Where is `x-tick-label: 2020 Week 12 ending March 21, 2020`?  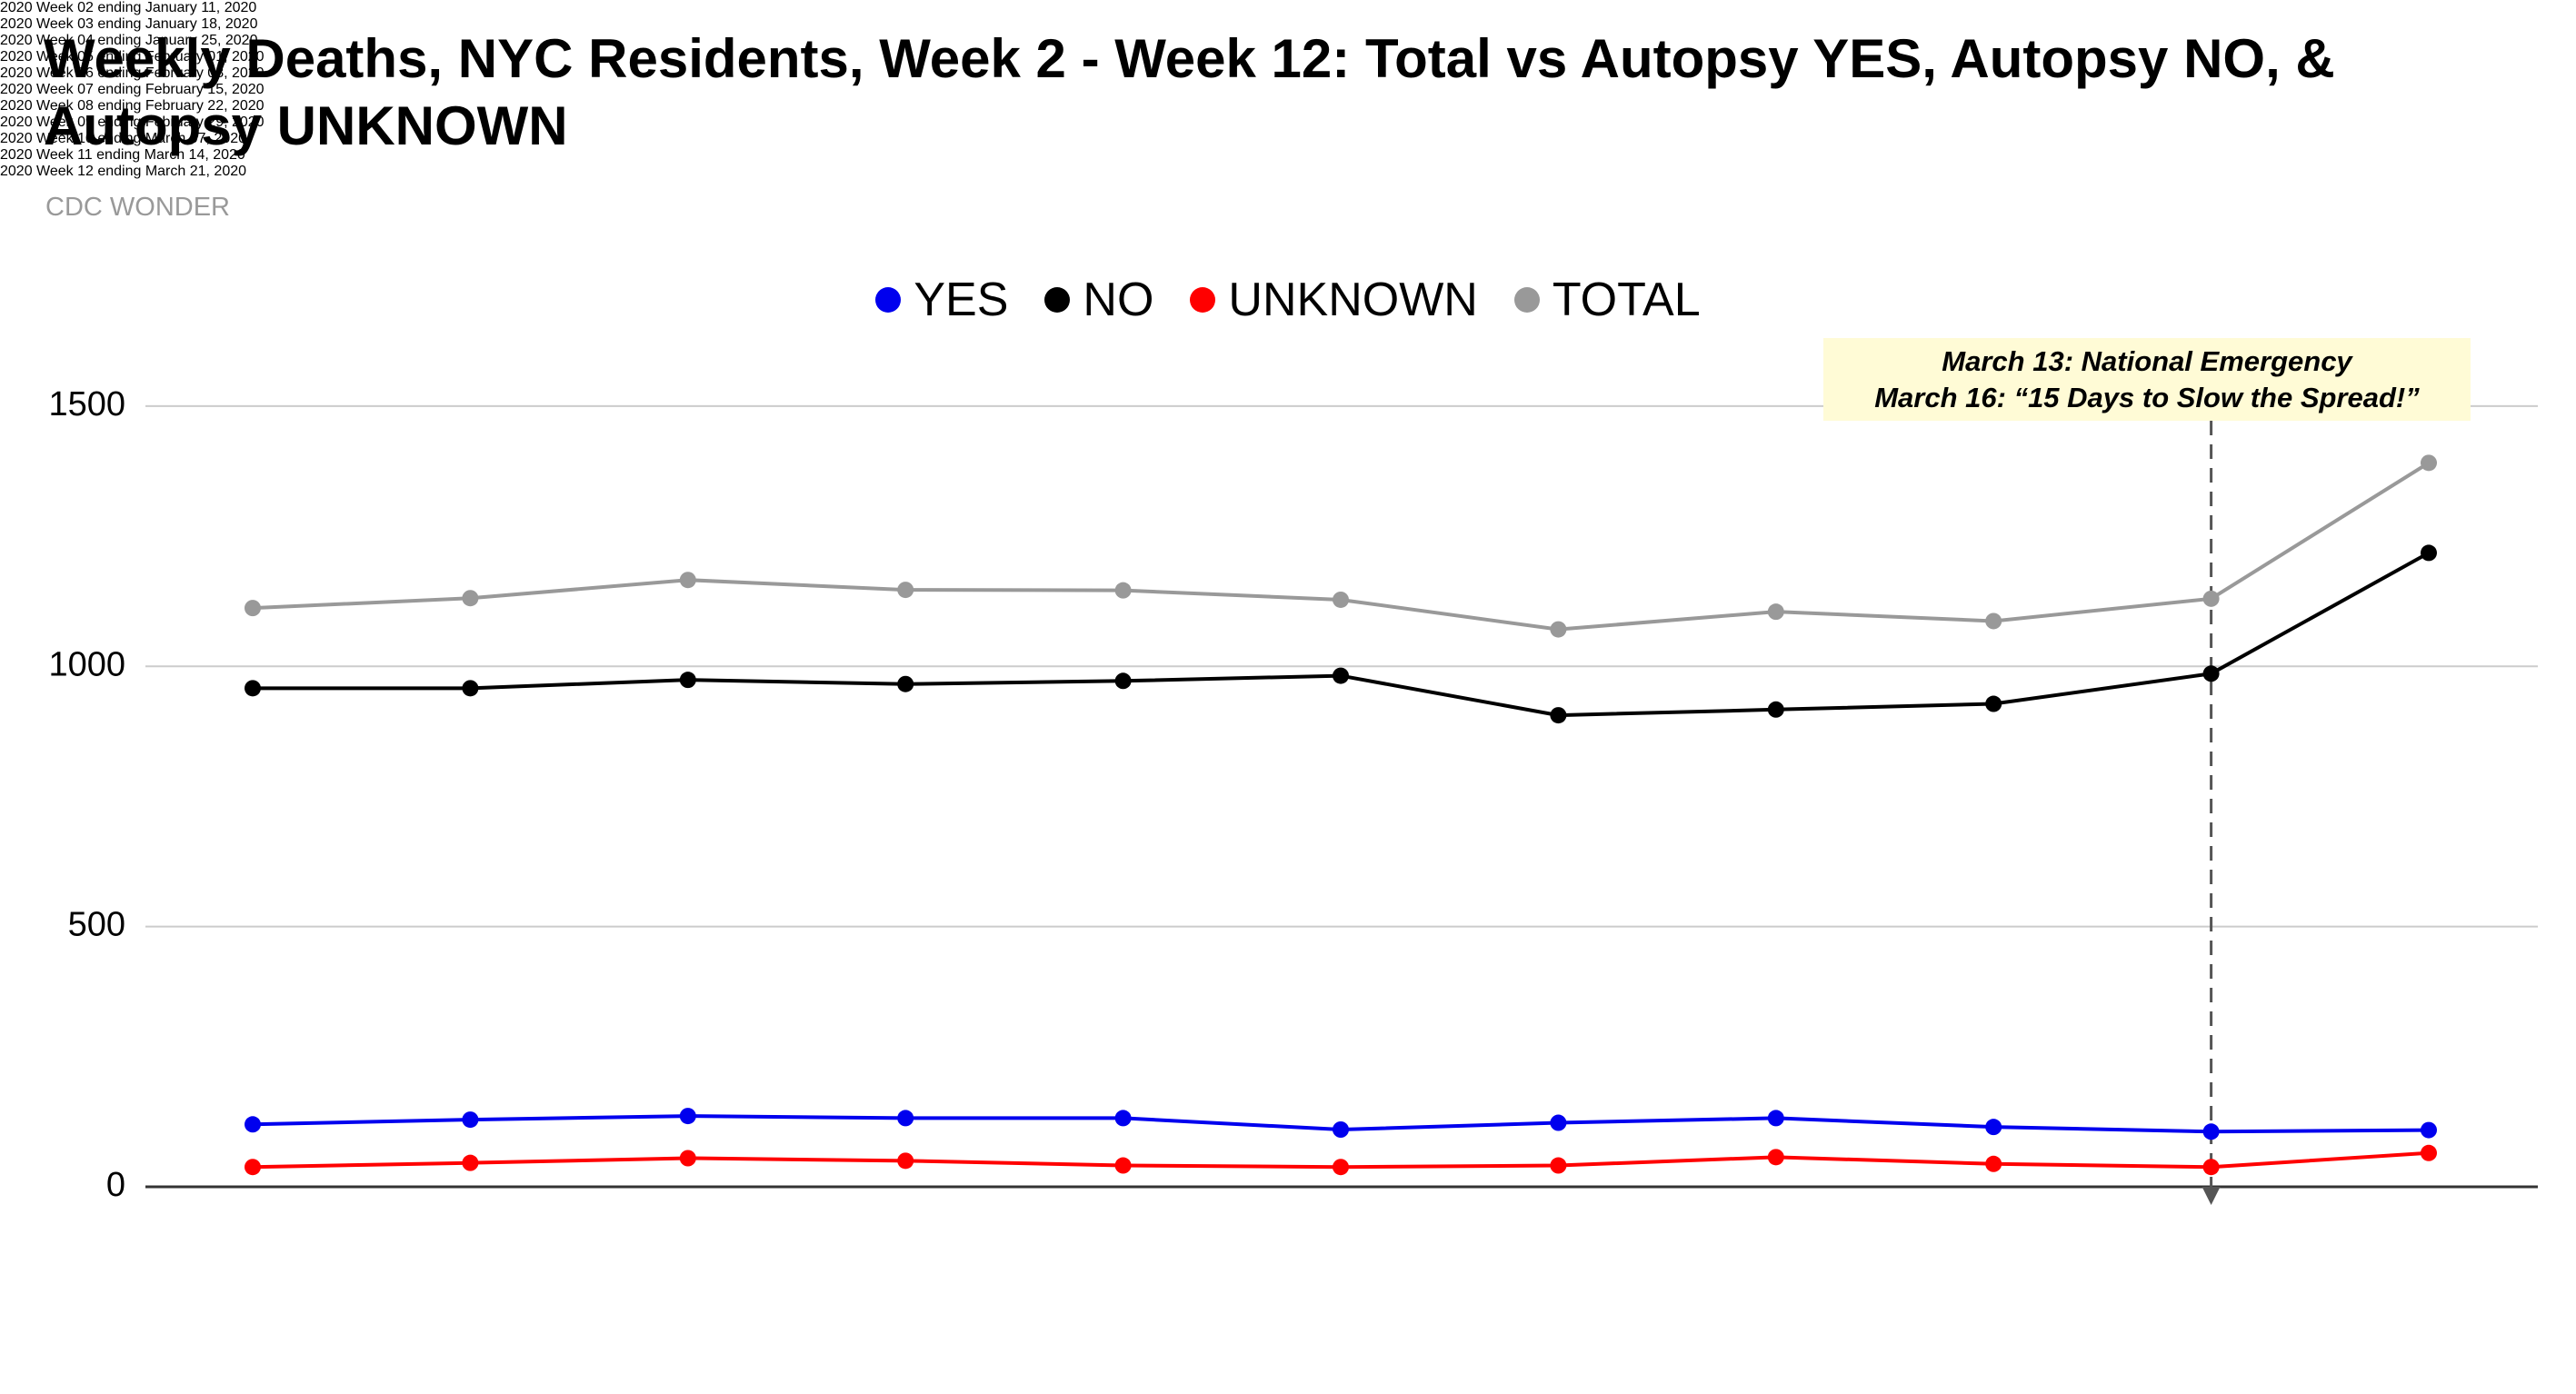 x-tick-label: 2020 Week 12 ending March 21, 2020 is located at coordinates (123, 171).